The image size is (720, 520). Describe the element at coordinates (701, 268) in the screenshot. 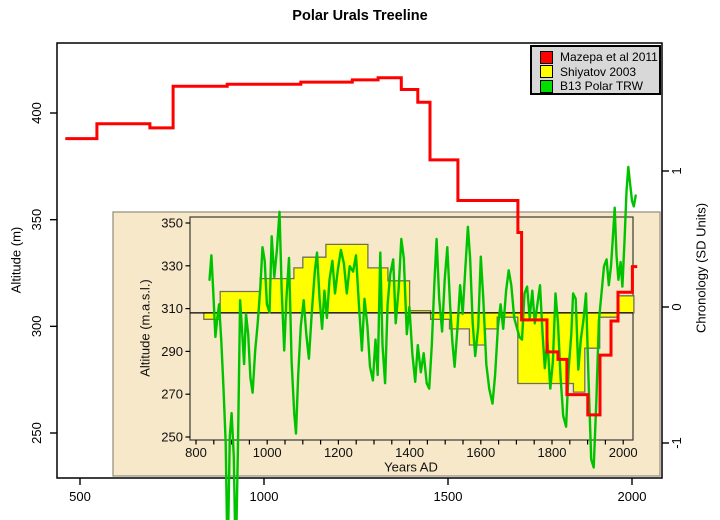

I see `right-axis-title: Chronology (SD Units)` at that location.